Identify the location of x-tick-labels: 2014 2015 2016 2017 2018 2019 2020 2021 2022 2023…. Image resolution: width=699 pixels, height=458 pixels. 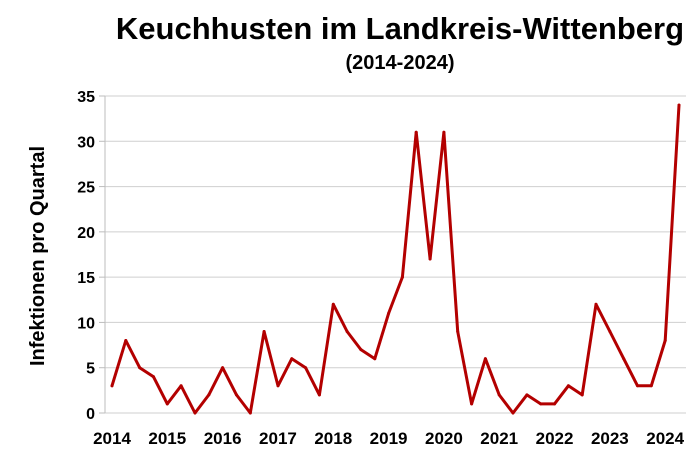
(389, 438).